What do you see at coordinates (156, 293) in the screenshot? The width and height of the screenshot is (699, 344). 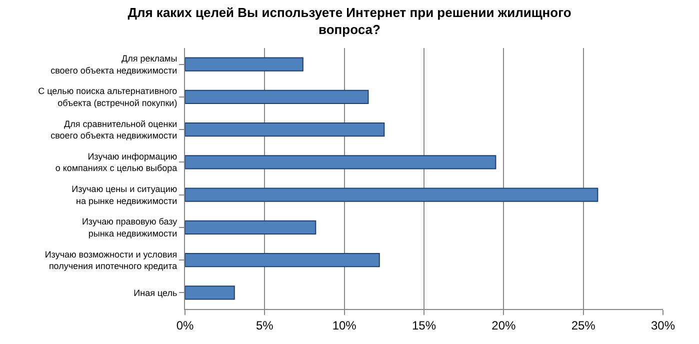 I see `y-tick-label: Иная цель` at bounding box center [156, 293].